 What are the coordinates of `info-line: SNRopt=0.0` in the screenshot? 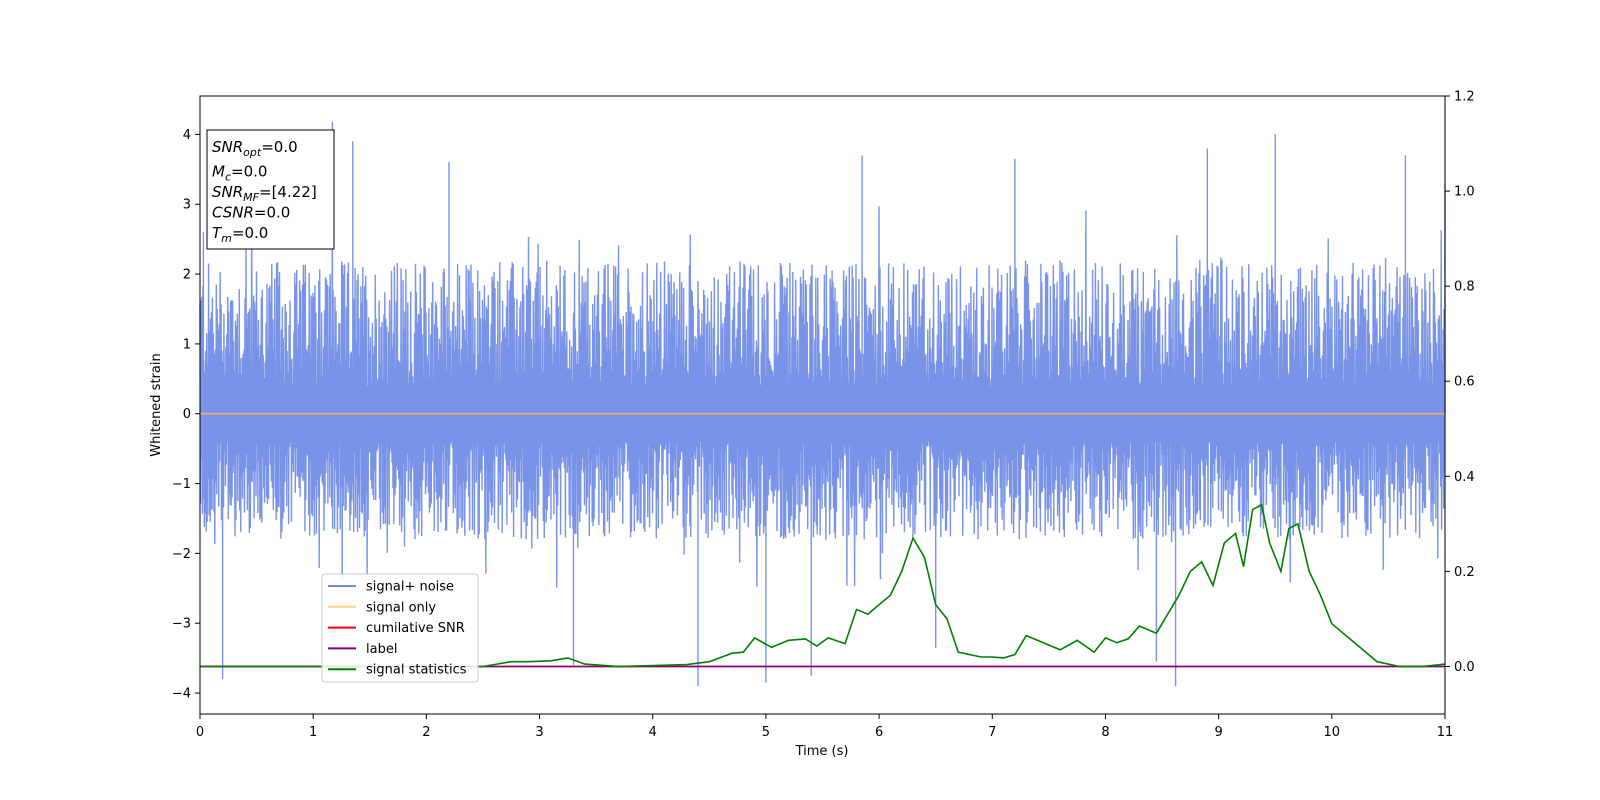 It's located at (255, 148).